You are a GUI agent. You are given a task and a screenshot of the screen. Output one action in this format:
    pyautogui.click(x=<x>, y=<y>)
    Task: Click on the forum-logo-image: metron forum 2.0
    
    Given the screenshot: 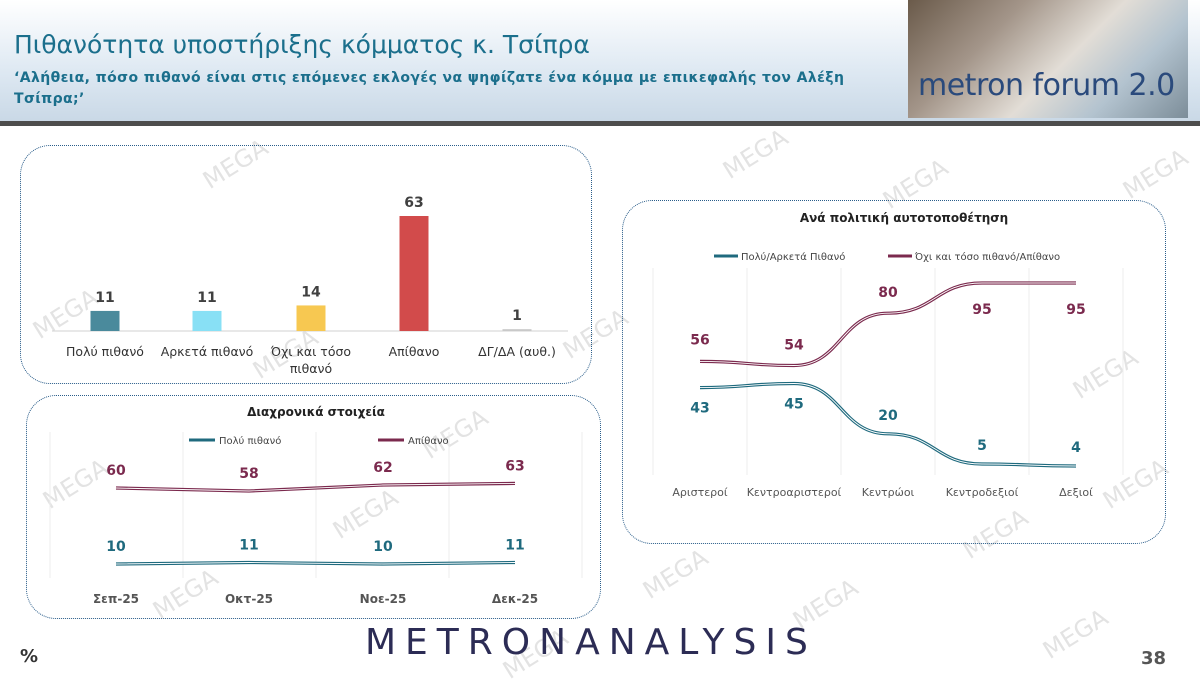 What is the action you would take?
    pyautogui.click(x=1048, y=59)
    